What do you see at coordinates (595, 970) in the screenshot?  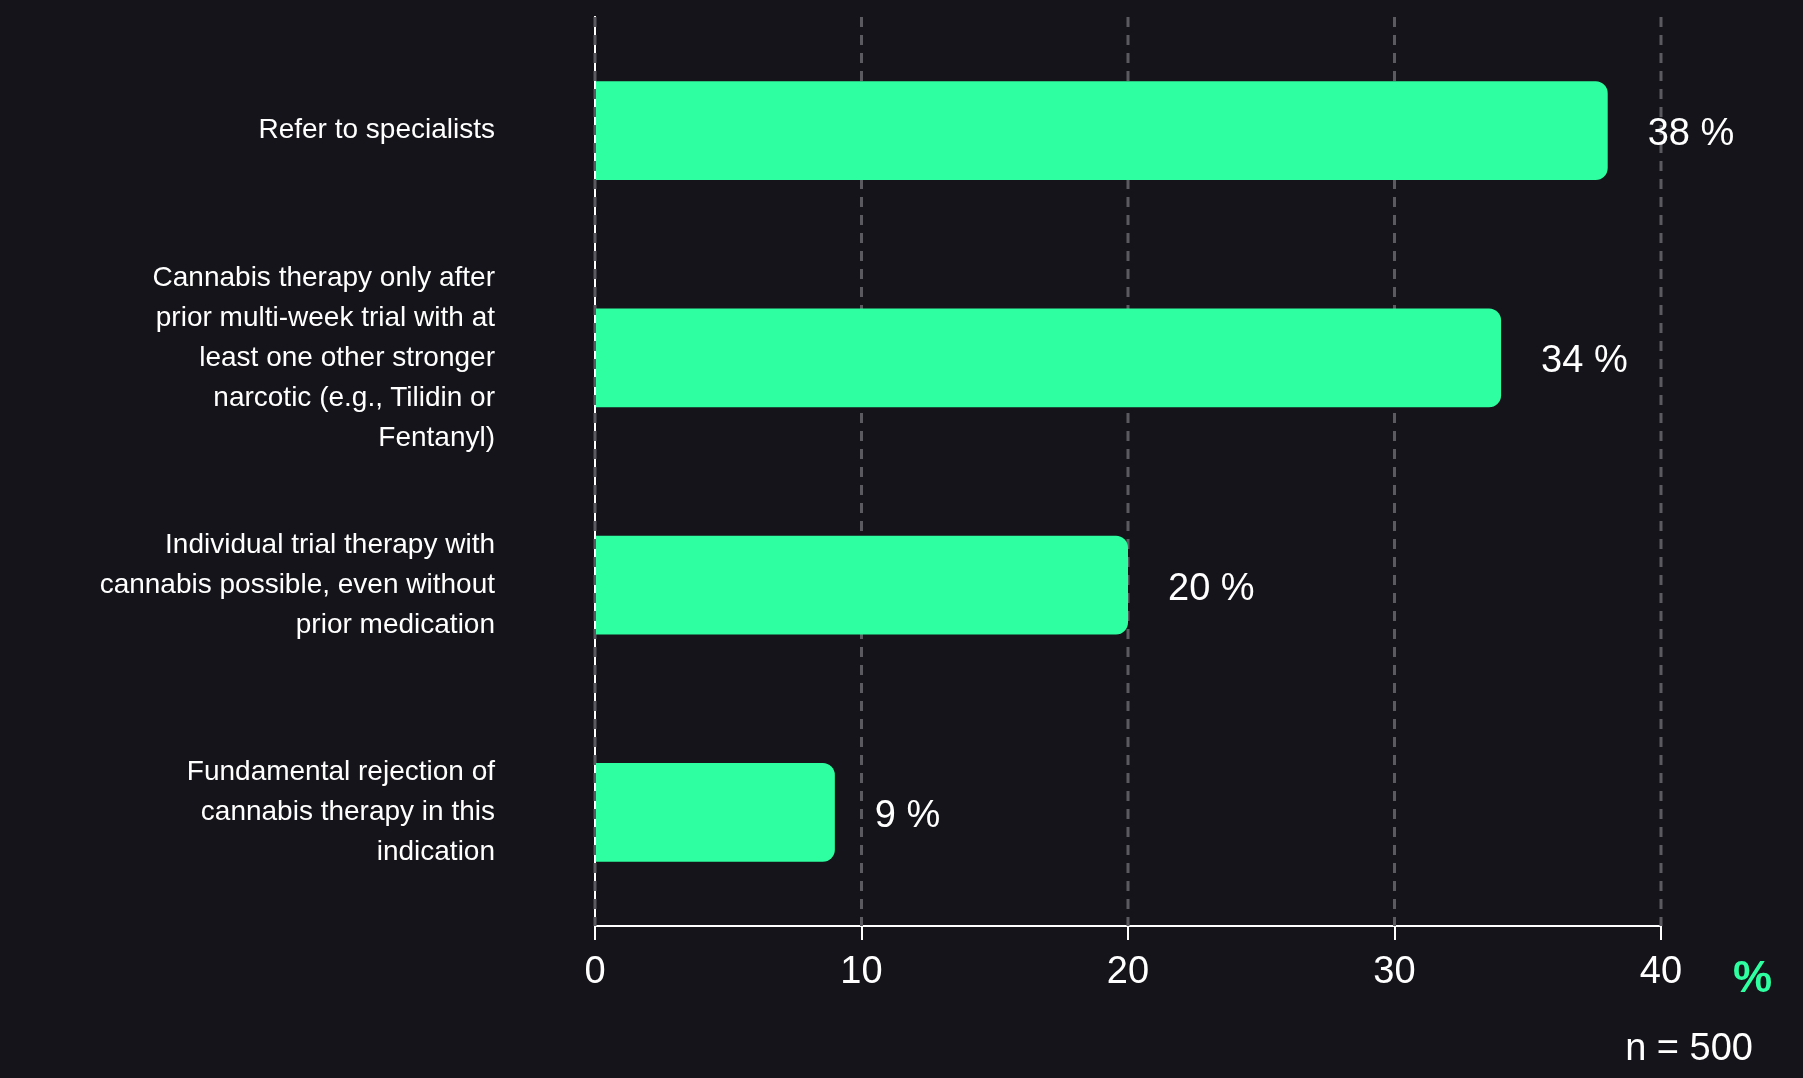 I see `x-tick-label: 0` at bounding box center [595, 970].